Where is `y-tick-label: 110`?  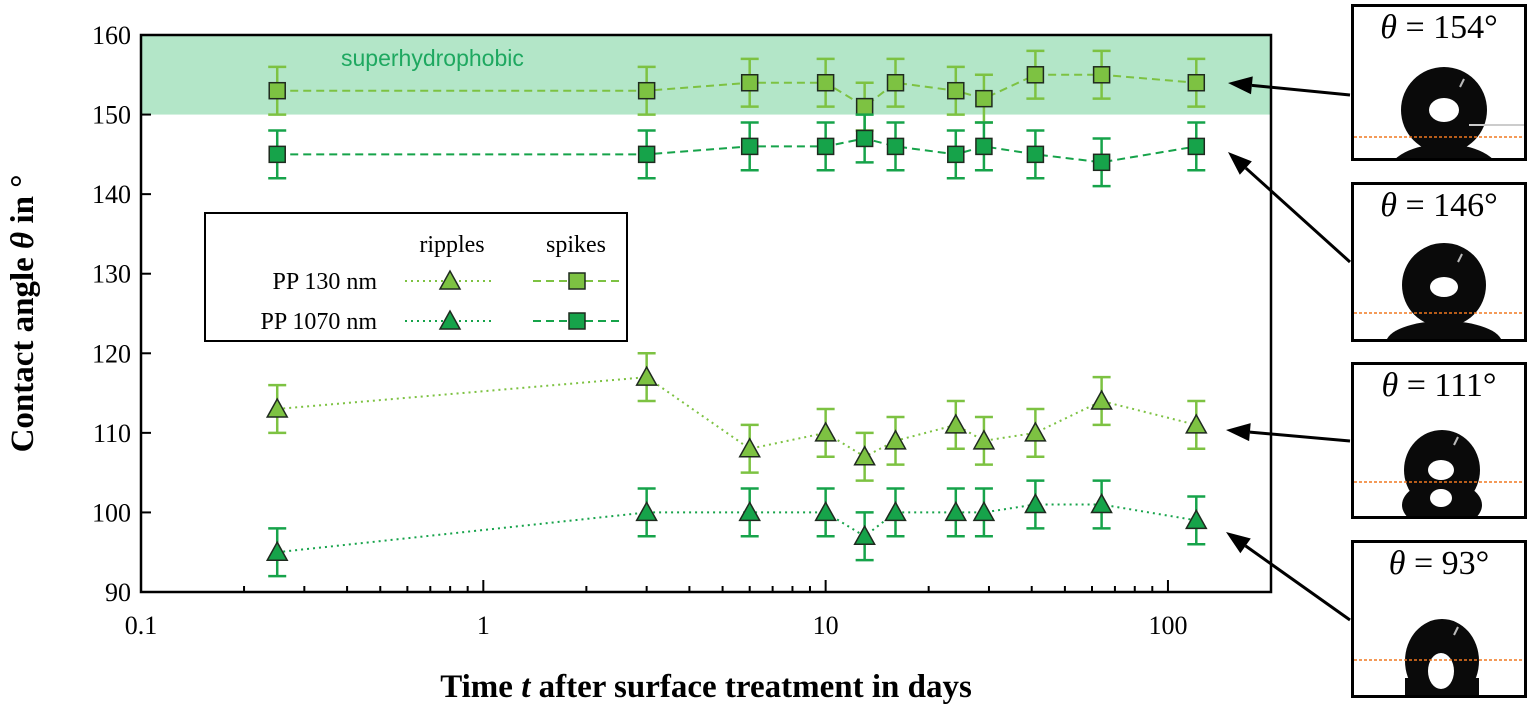
y-tick-label: 110 is located at coordinates (112, 433).